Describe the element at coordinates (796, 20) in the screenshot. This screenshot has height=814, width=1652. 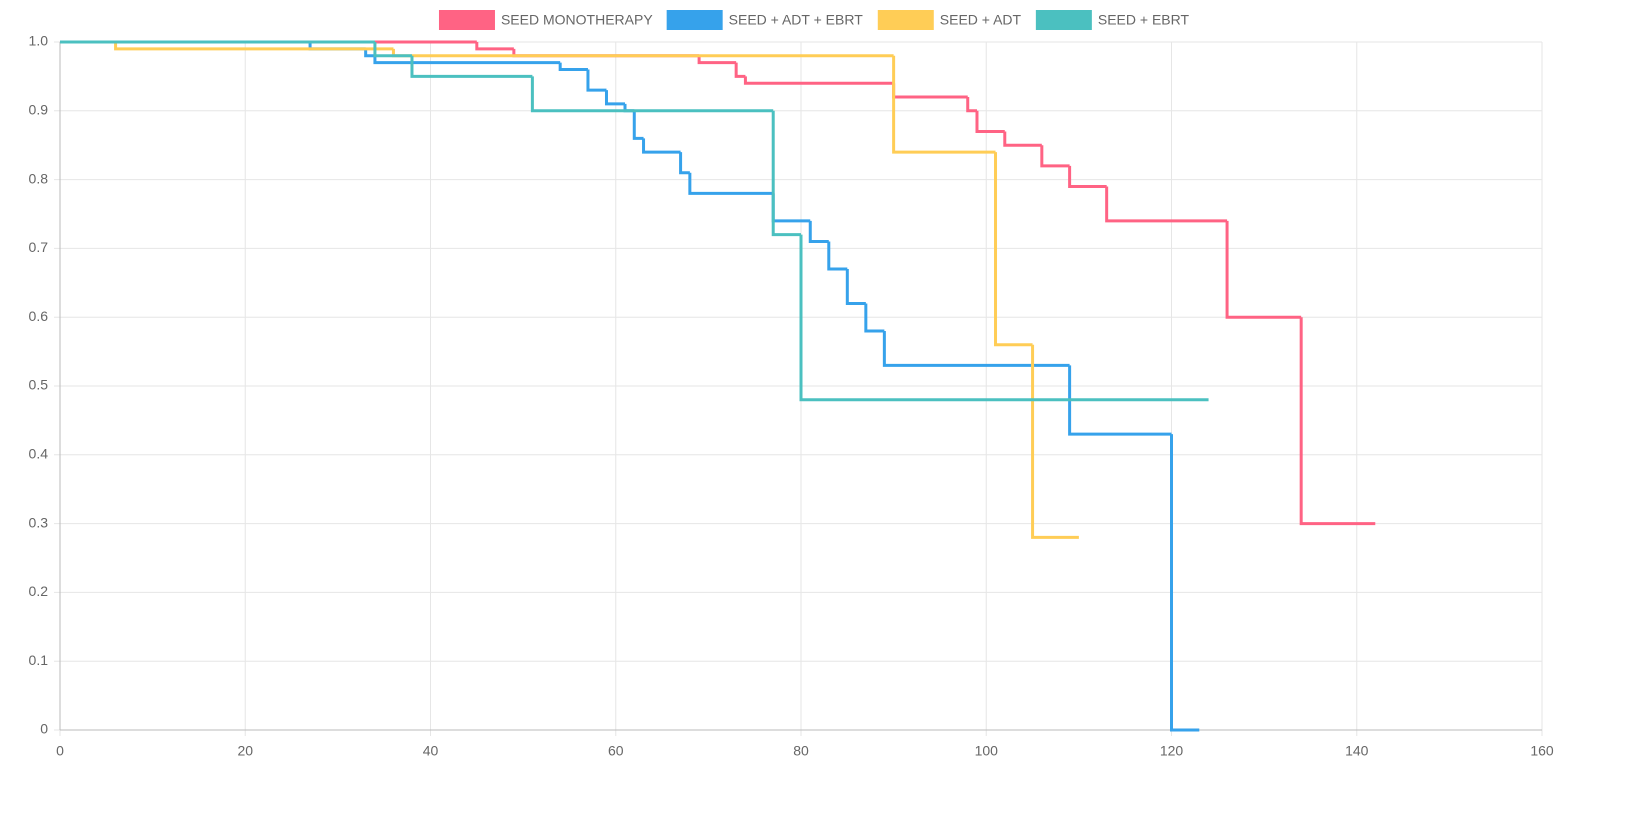
I see `legend-label: SEED + ADT + EBRT` at that location.